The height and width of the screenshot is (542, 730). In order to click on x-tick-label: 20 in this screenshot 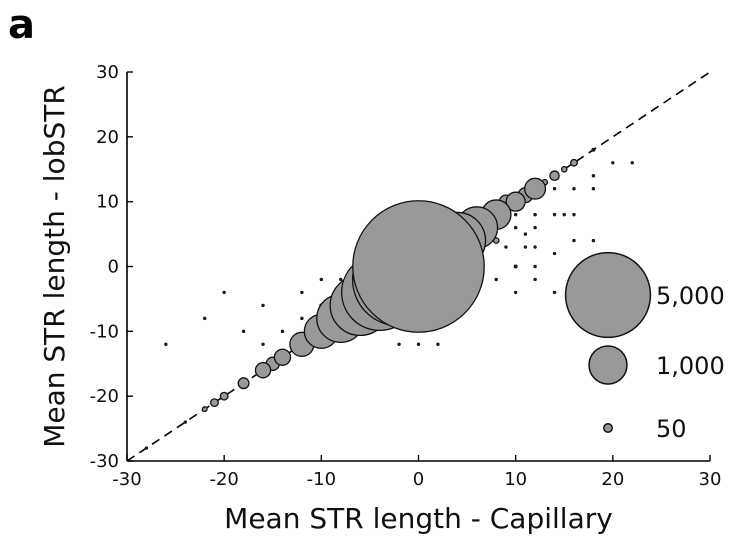, I will do `click(612, 479)`.